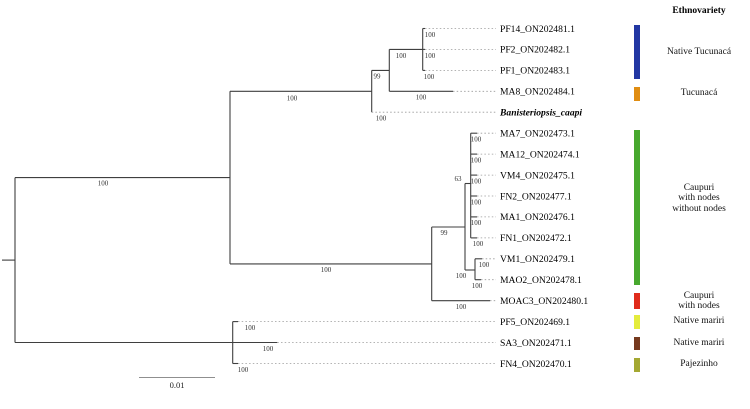 The image size is (750, 409). Describe the element at coordinates (699, 198) in the screenshot. I see `ethnovariety-label-caupuri-with-nodes-without-nodes: Caupuri with nodes without nodes` at that location.